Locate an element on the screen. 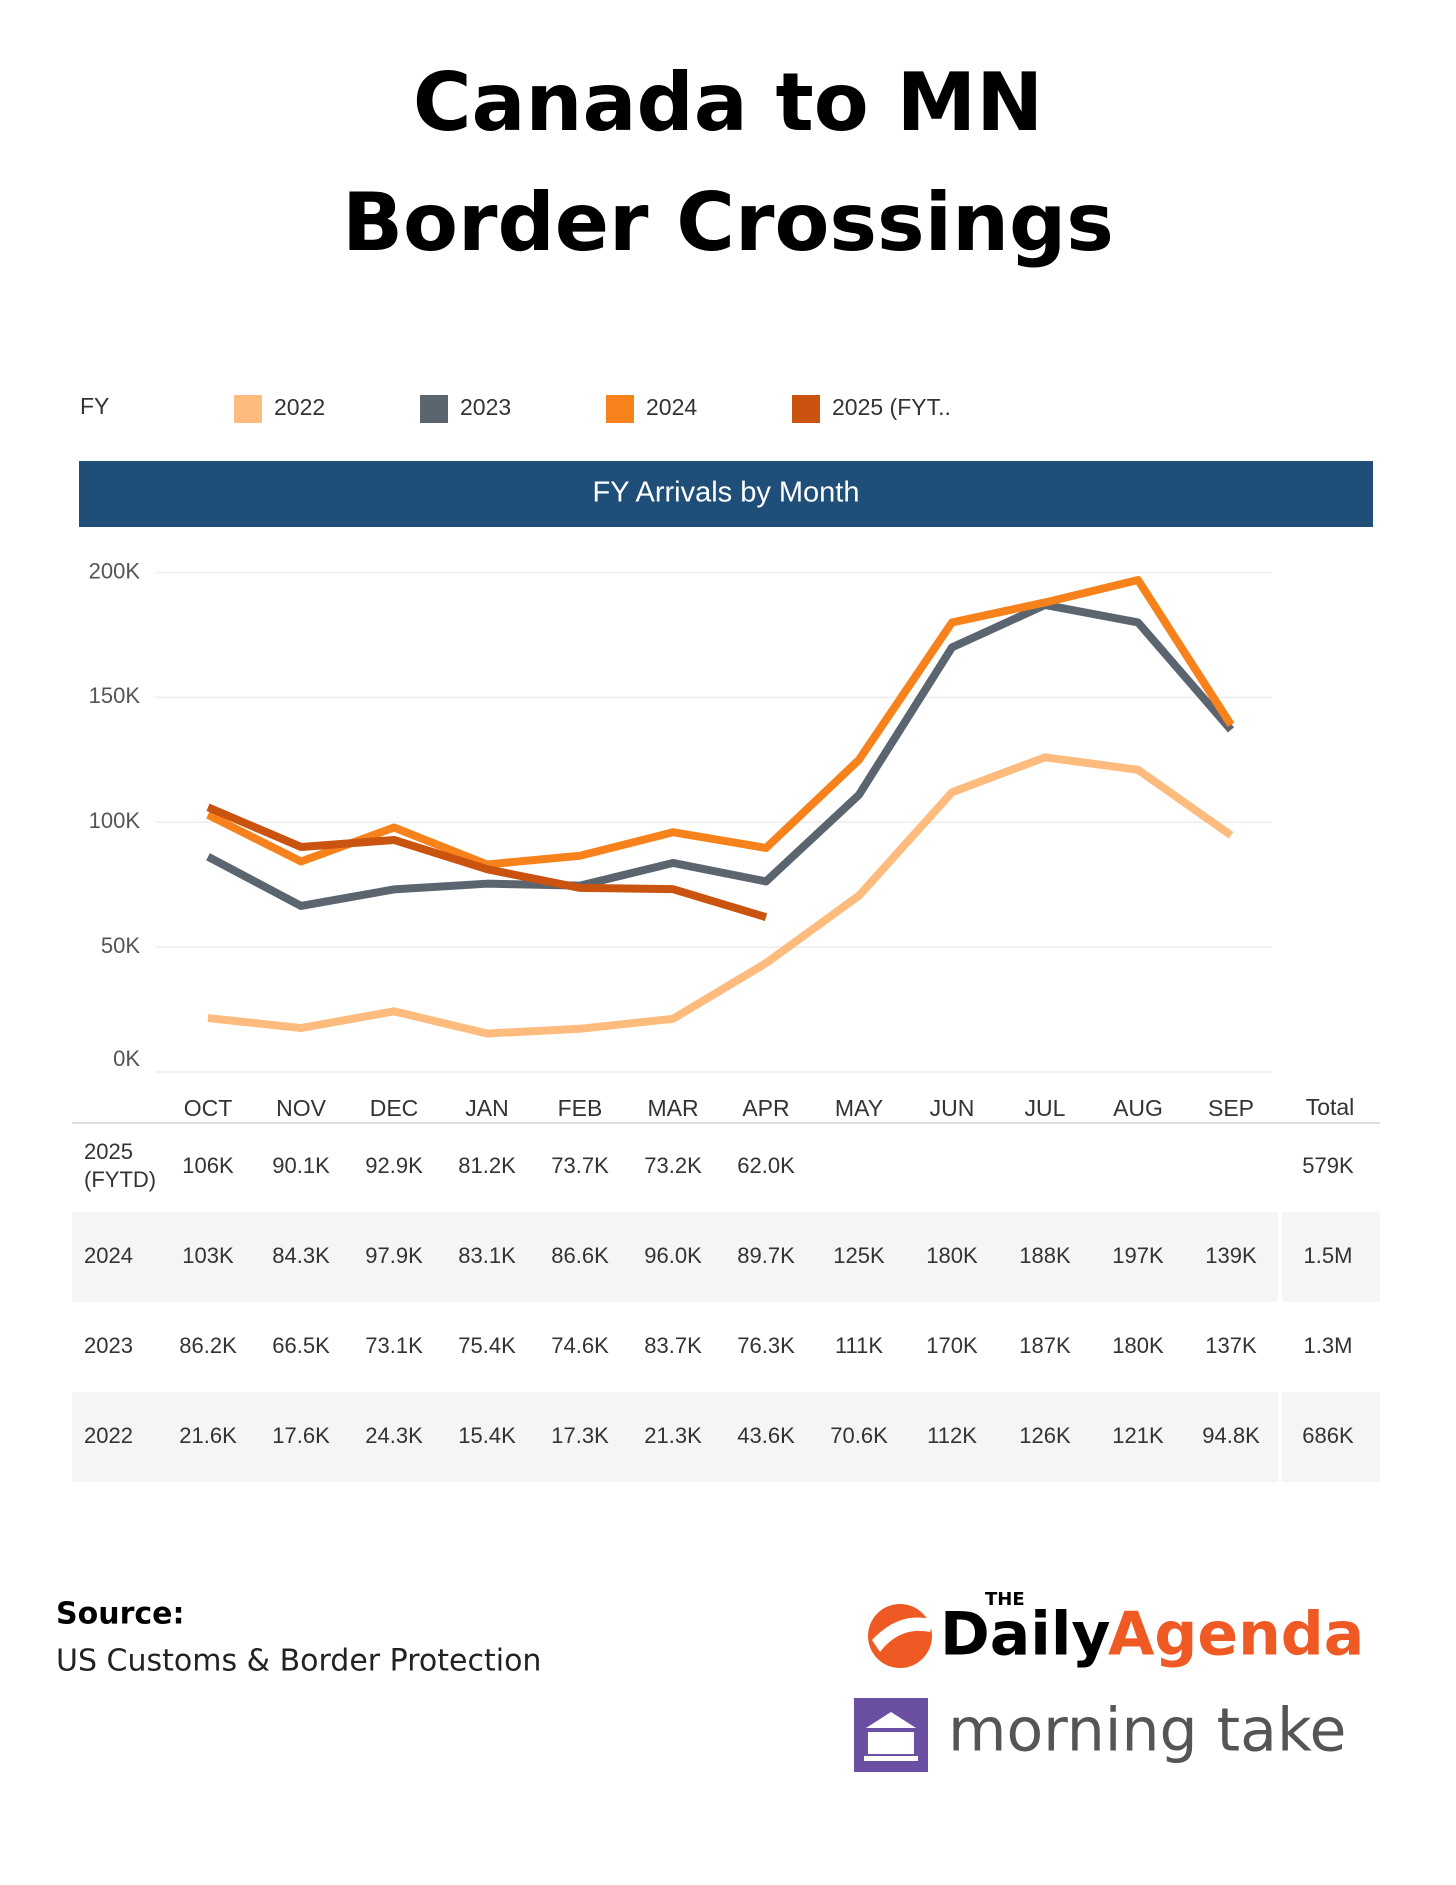 The width and height of the screenshot is (1456, 1885). row-label: 2022 is located at coordinates (108, 1435).